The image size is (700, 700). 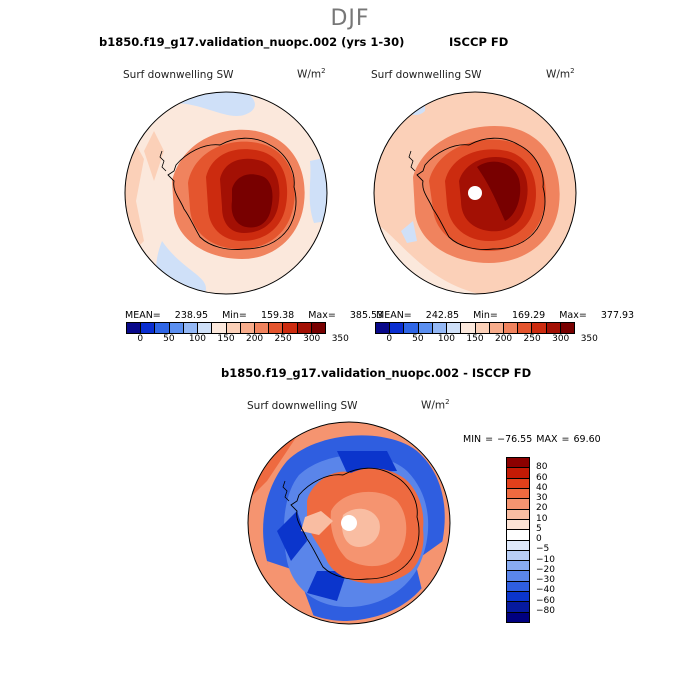 I want to click on diff-colorbar-label: −5, so click(x=543, y=549).